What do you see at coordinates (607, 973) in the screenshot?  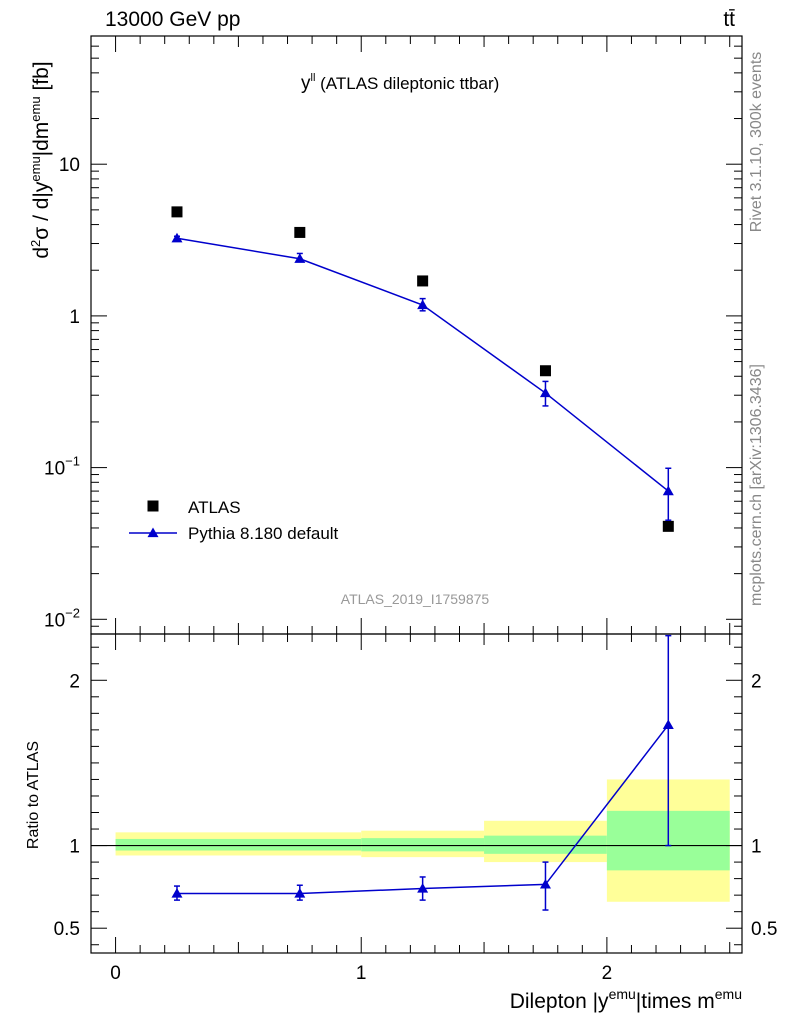 I see `x-tick-label: 2` at bounding box center [607, 973].